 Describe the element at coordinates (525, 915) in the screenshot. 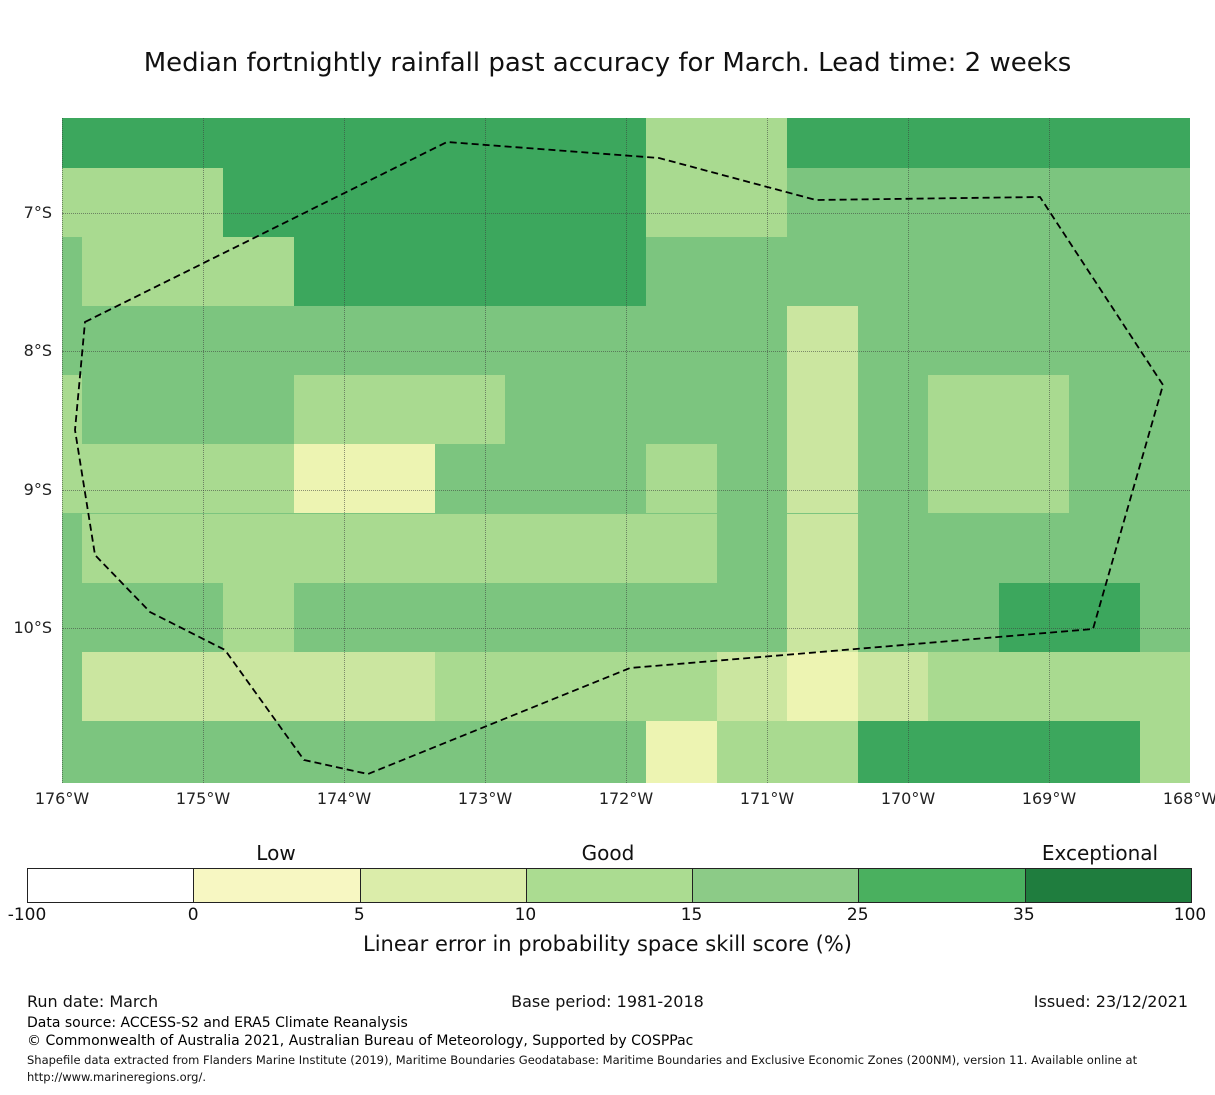

I see `colorbar-tick-label: 10` at that location.